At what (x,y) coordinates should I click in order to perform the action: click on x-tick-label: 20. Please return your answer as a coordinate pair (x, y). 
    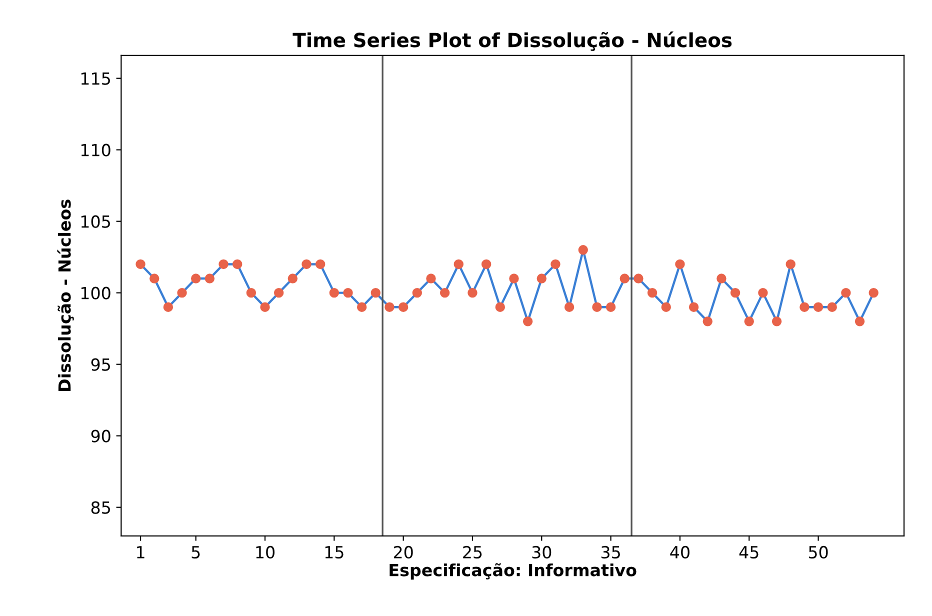
    Looking at the image, I should click on (403, 552).